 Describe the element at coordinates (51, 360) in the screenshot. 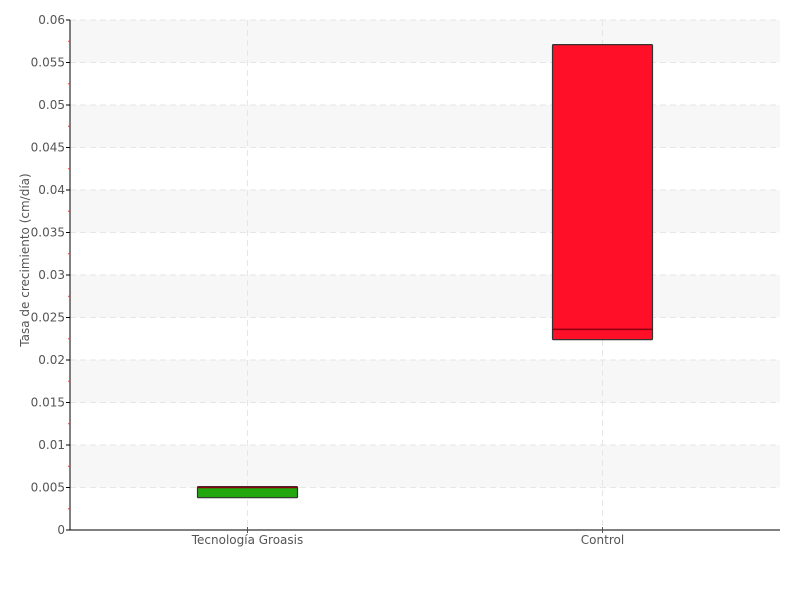

I see `y-tick-label: 0.02` at that location.